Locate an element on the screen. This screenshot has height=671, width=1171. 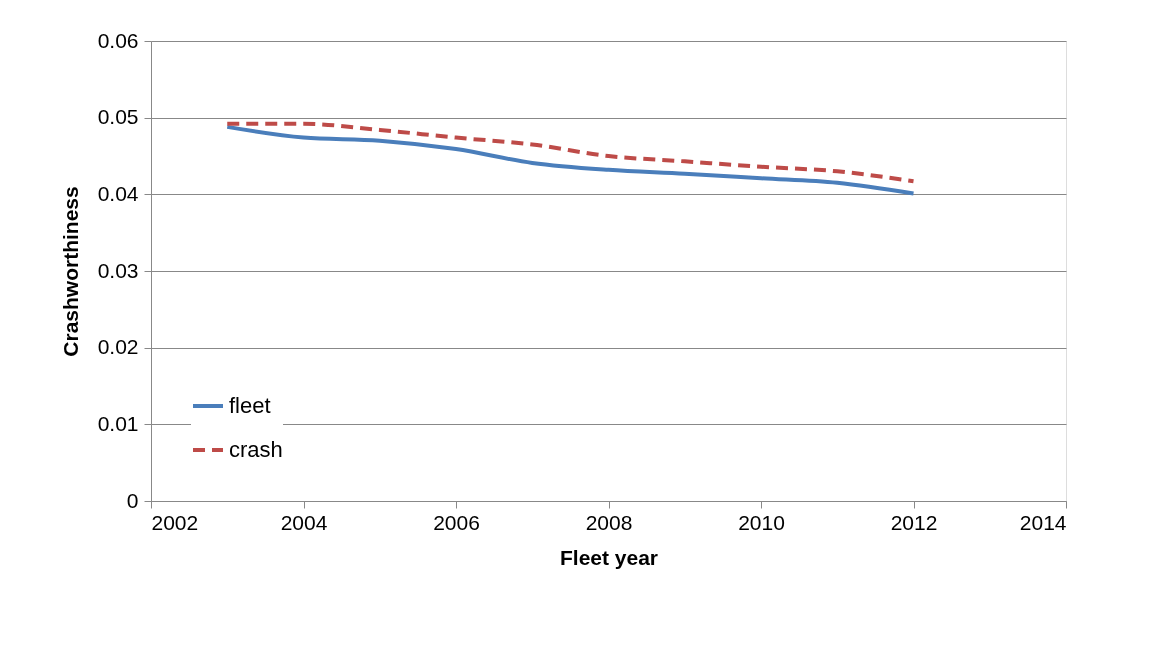
y-tick-label: 0.05 is located at coordinates (118, 117).